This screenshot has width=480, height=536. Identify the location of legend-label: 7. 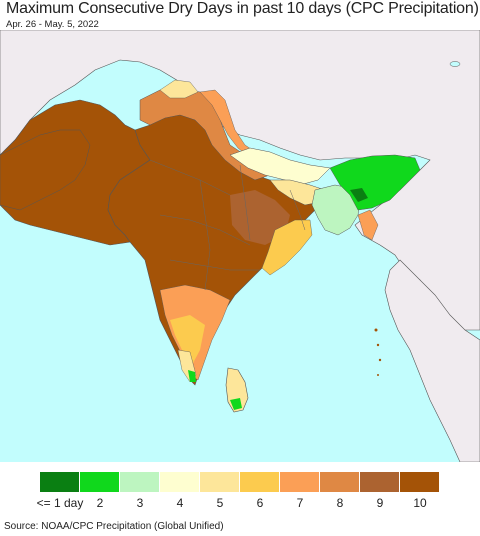
(300, 503).